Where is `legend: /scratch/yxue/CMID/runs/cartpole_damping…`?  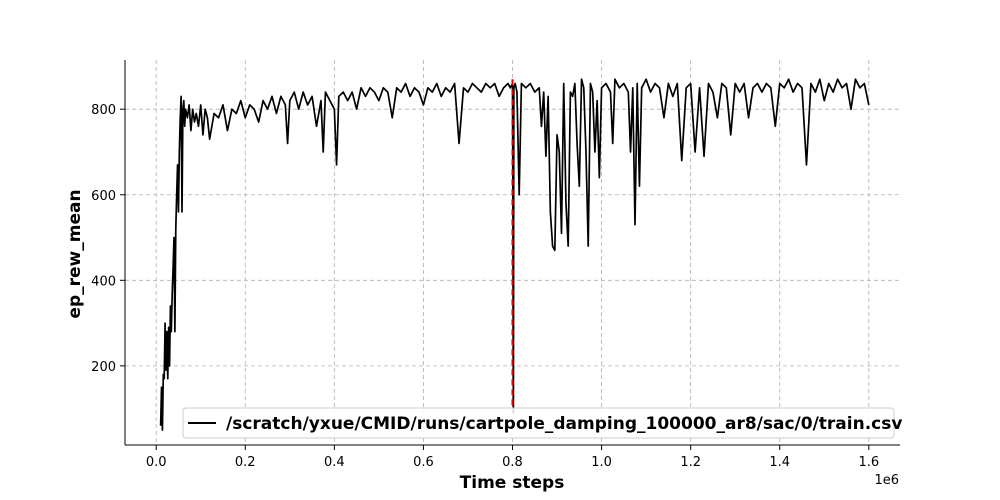
legend: /scratch/yxue/CMID/runs/cartpole_damping… is located at coordinates (542, 423).